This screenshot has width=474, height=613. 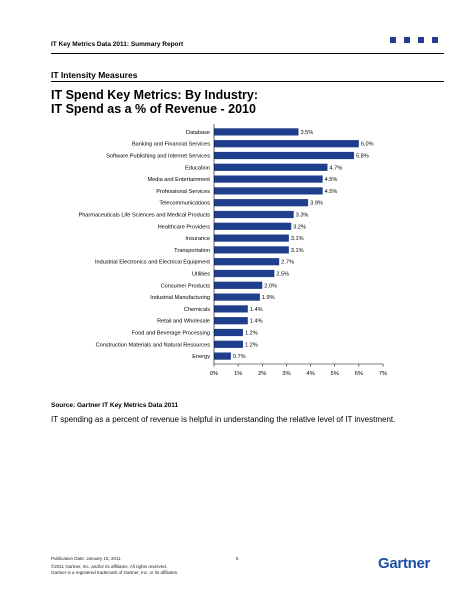 What do you see at coordinates (154, 95) in the screenshot?
I see `chart-title-line1: IT Spend Key Metrics: By Industry:` at bounding box center [154, 95].